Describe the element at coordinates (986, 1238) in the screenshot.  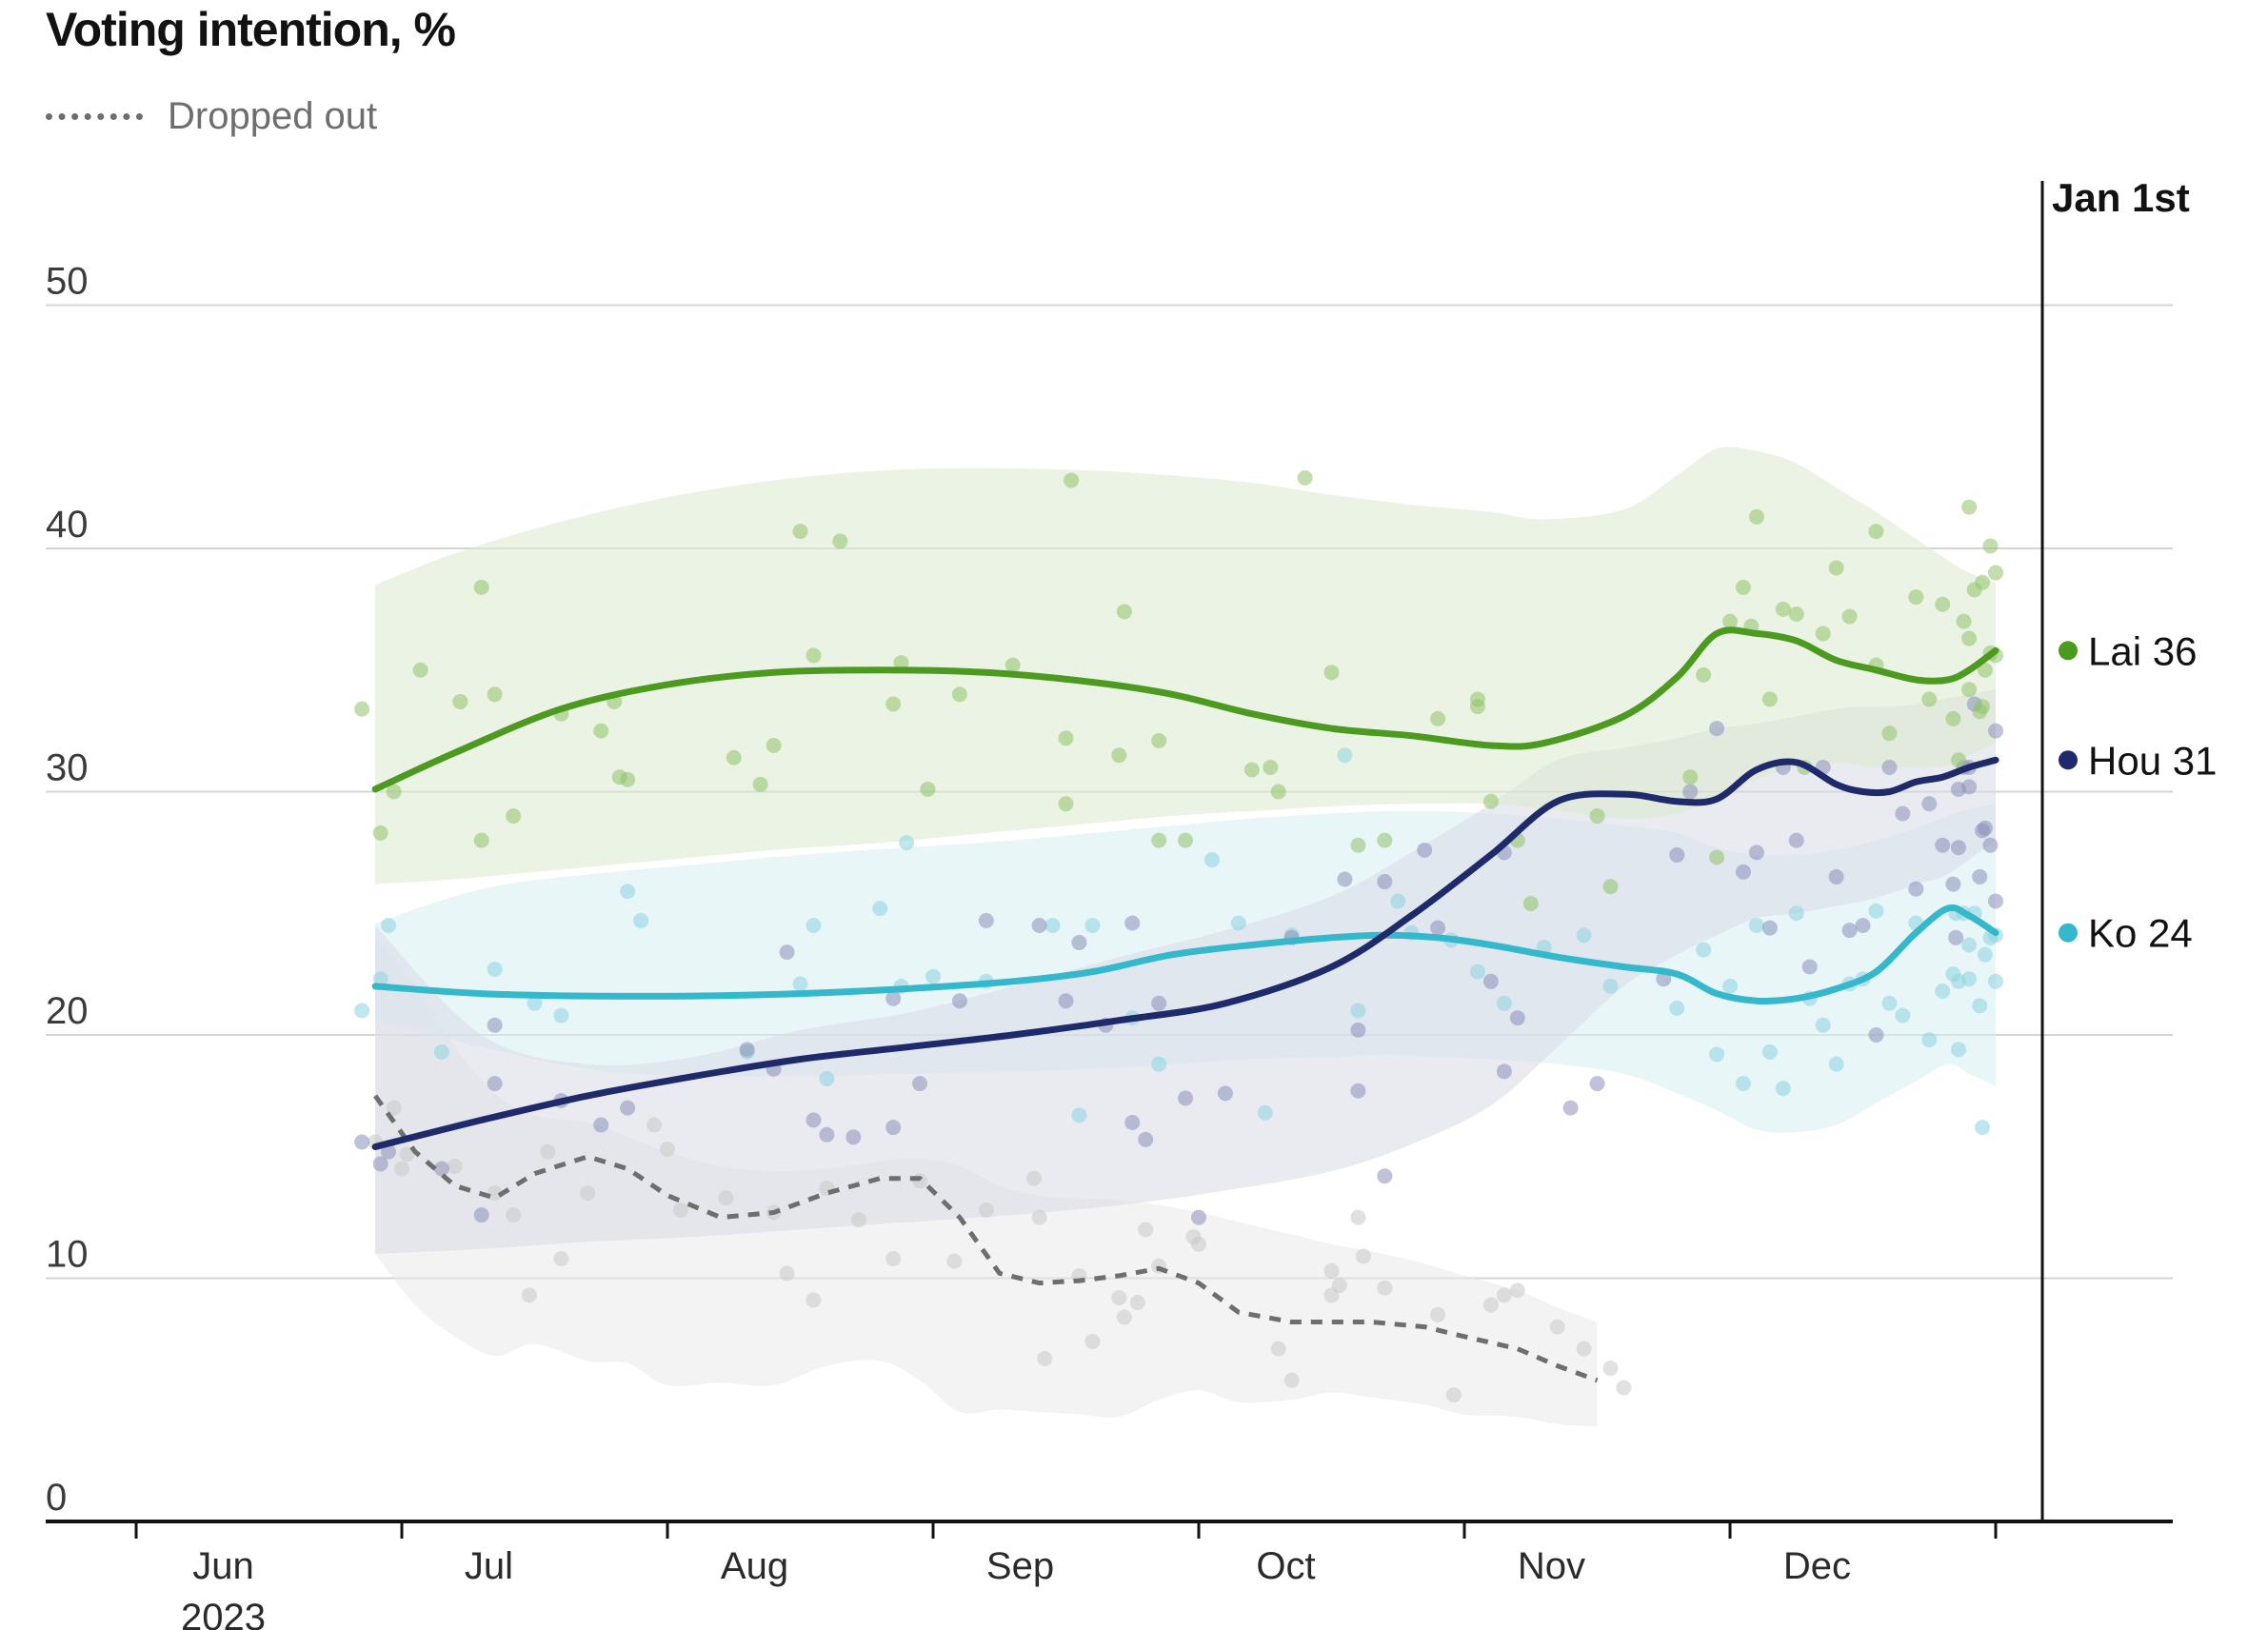
I see `trend-line-dropped-out` at that location.